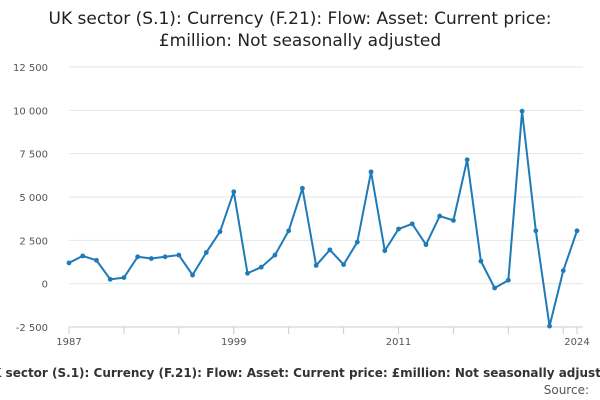 This screenshot has height=400, width=600. I want to click on y-tick-label: 12 500, so click(30, 68).